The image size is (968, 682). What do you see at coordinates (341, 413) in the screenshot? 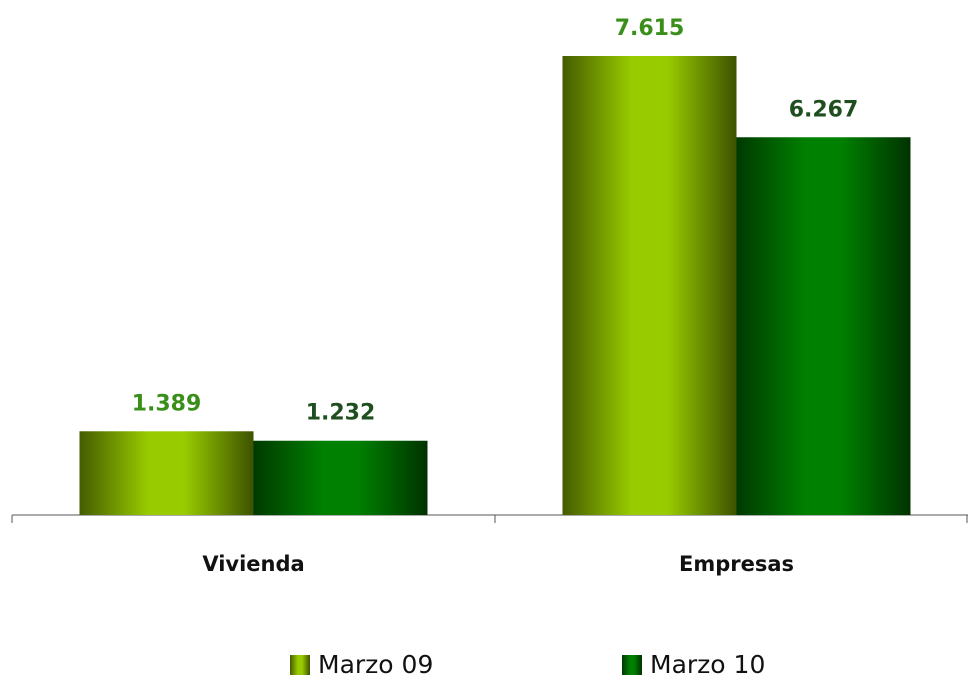
I see `value-label: 1.232` at bounding box center [341, 413].